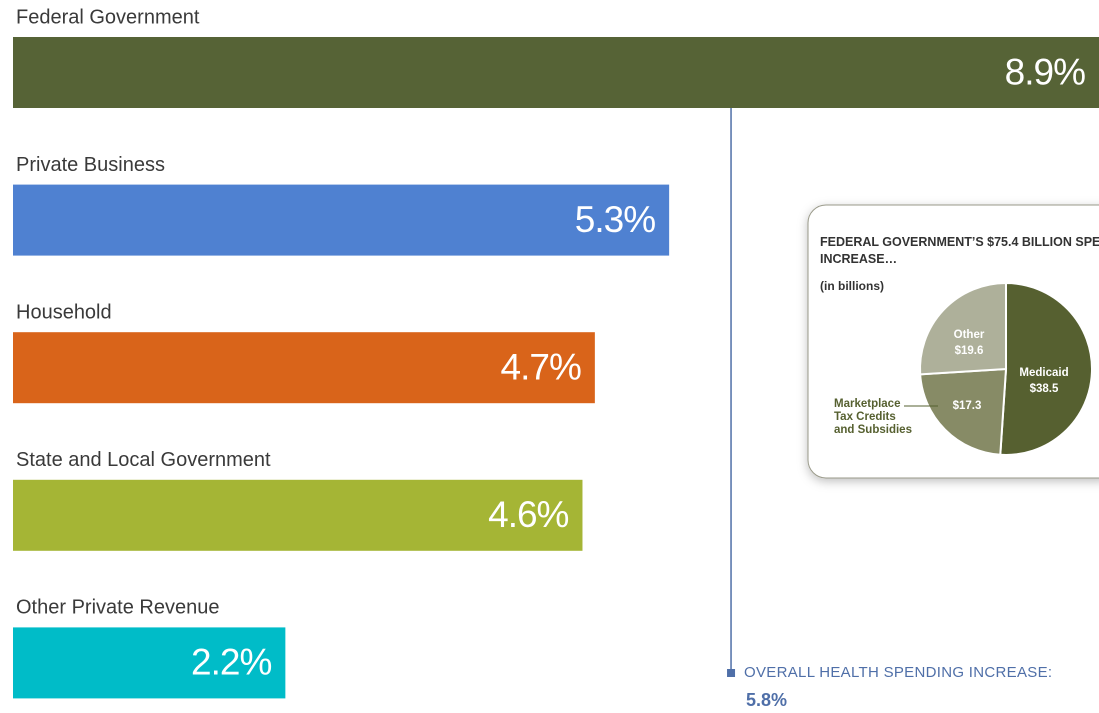 The image size is (1099, 713). Describe the element at coordinates (541, 366) in the screenshot. I see `value-label: 4.7%` at that location.